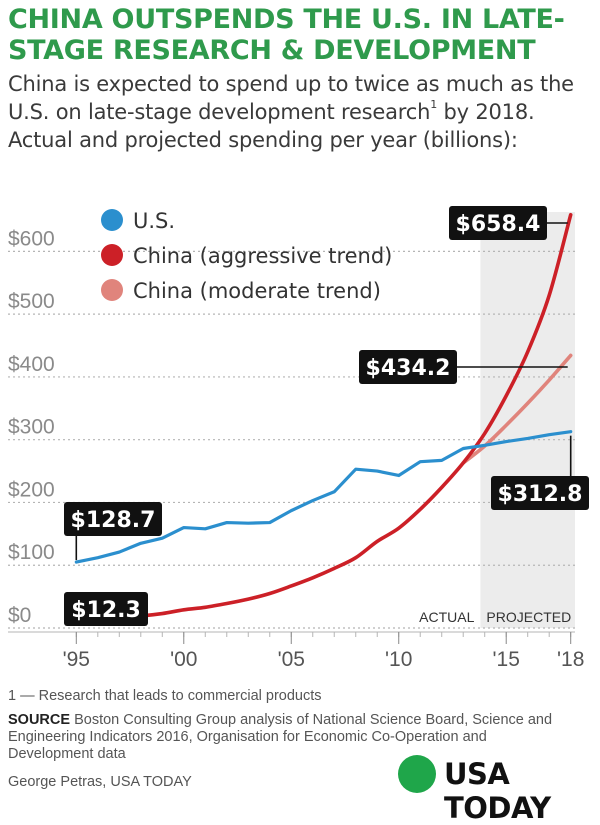  Describe the element at coordinates (154, 221) in the screenshot. I see `legend-label-us: U.S.` at that location.